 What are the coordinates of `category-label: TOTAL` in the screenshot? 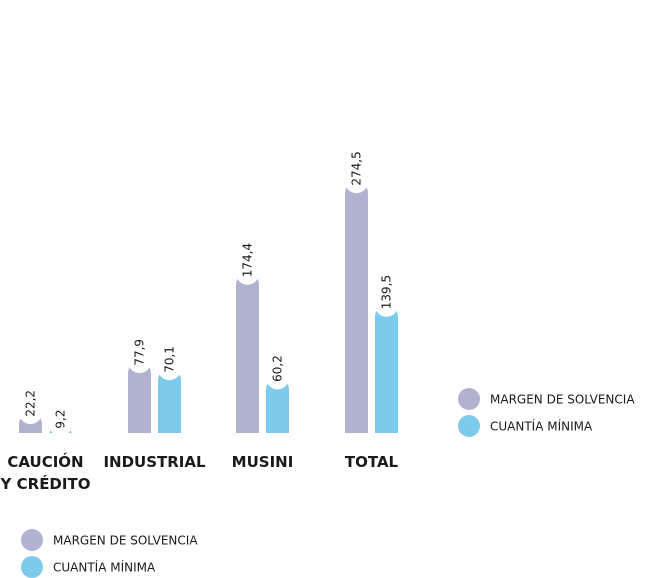 It's located at (372, 462).